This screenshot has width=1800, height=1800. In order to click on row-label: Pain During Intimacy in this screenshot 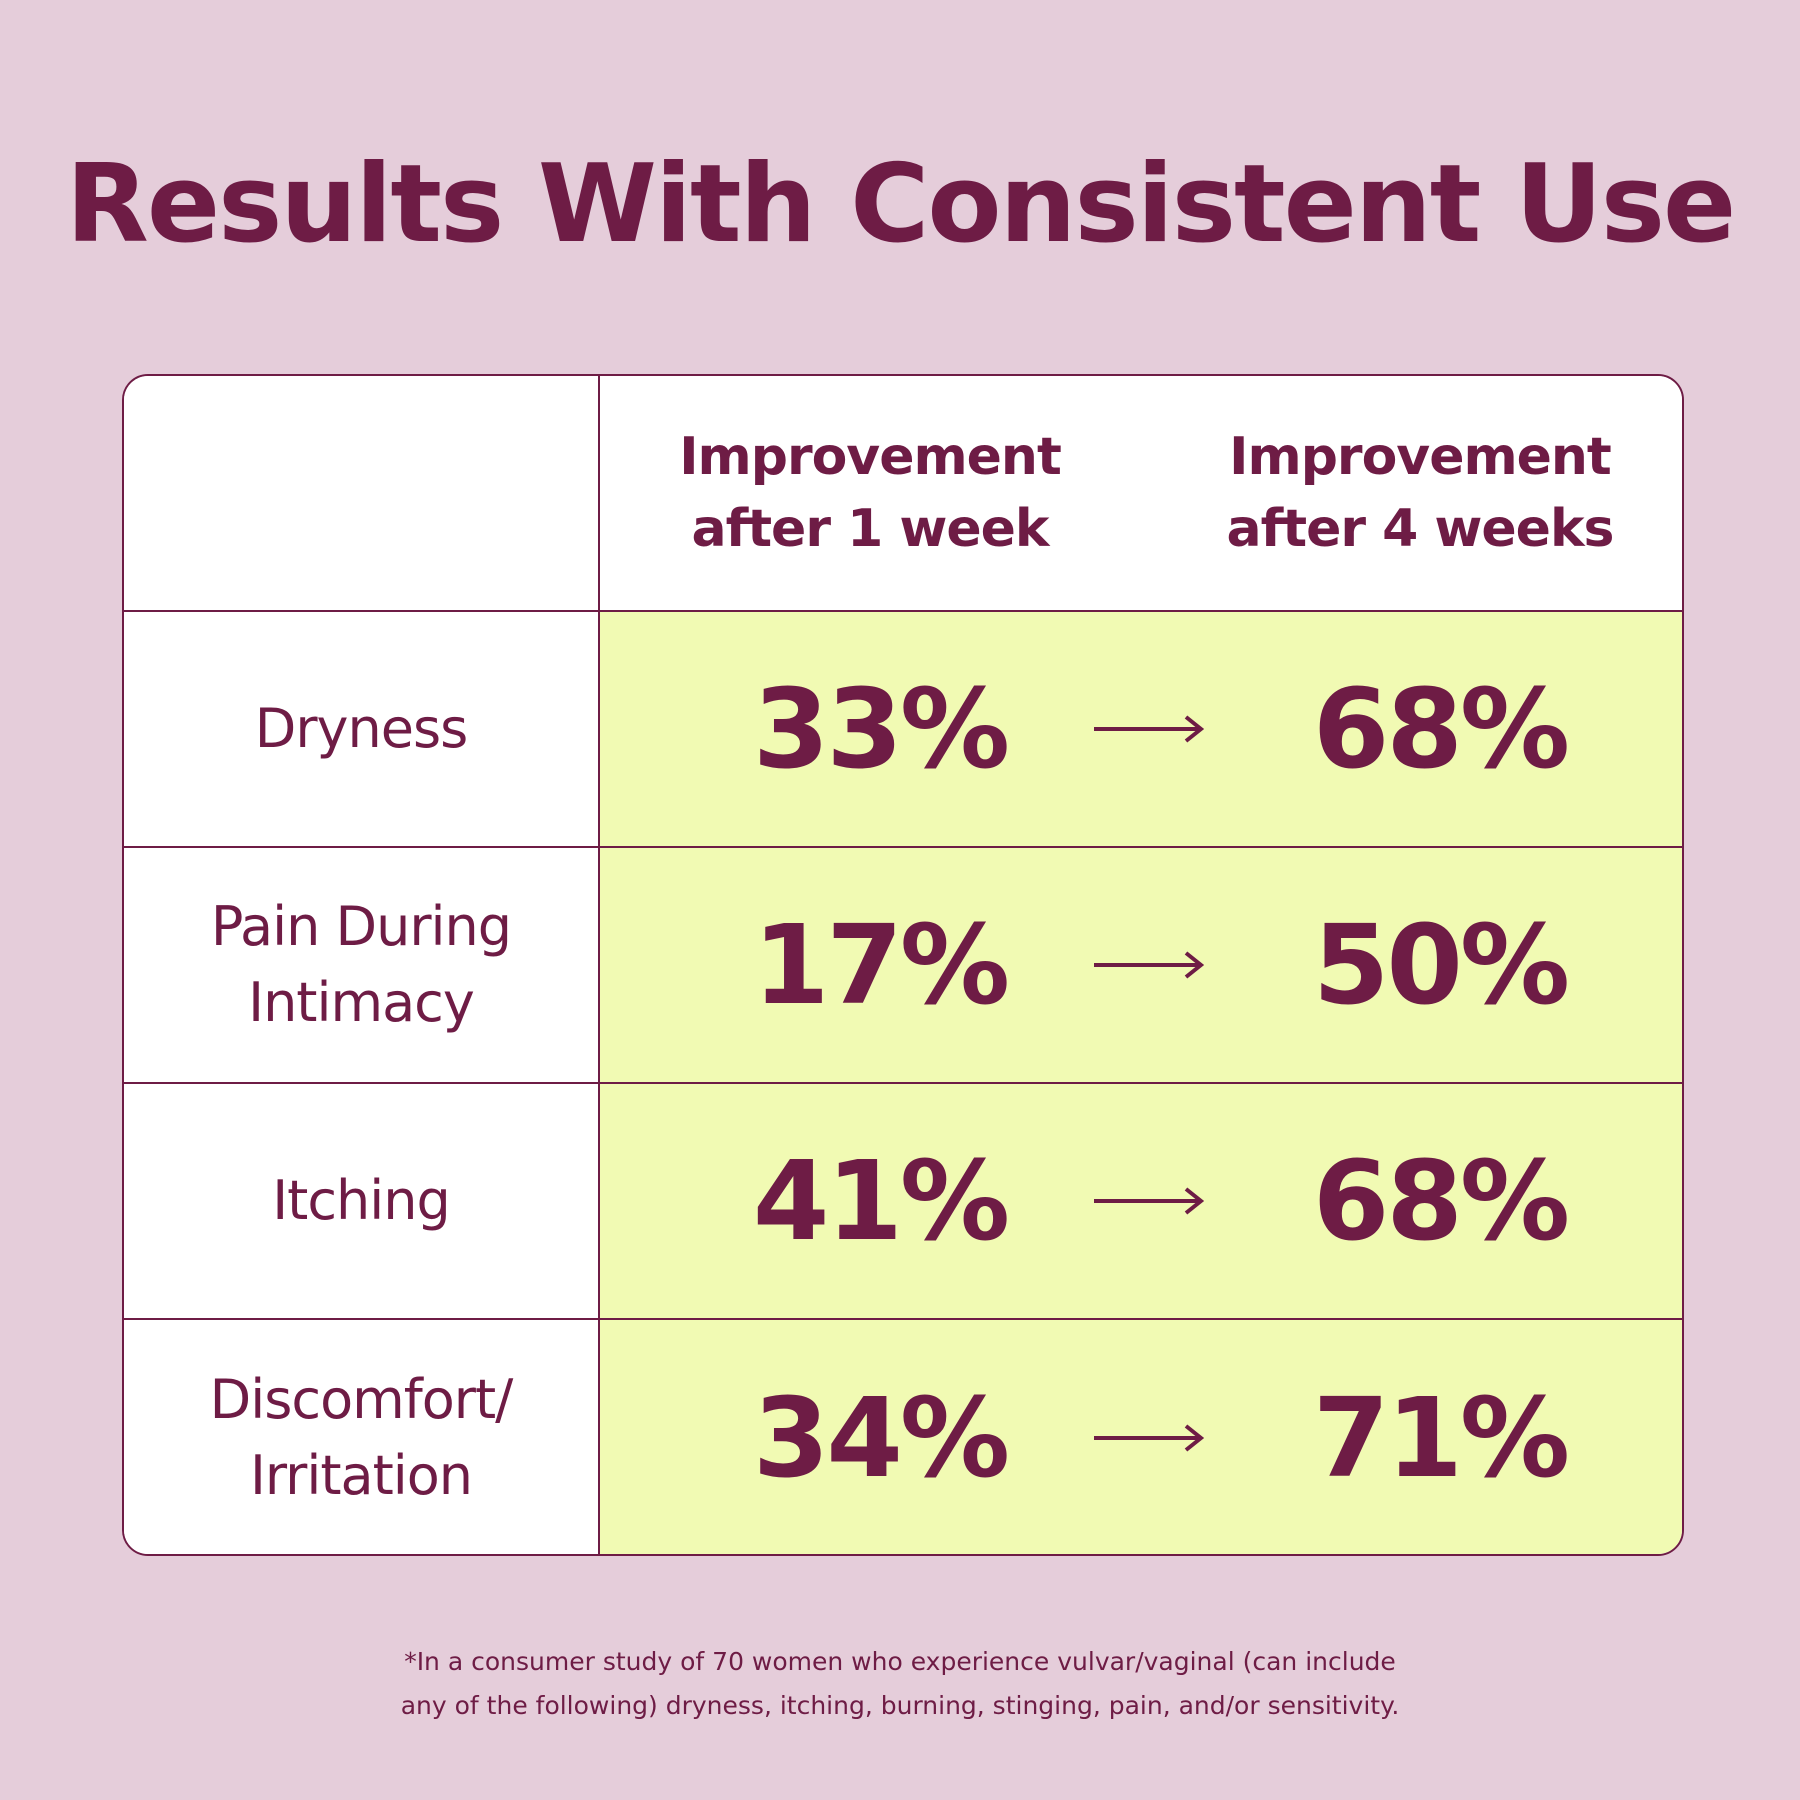, I will do `click(361, 964)`.